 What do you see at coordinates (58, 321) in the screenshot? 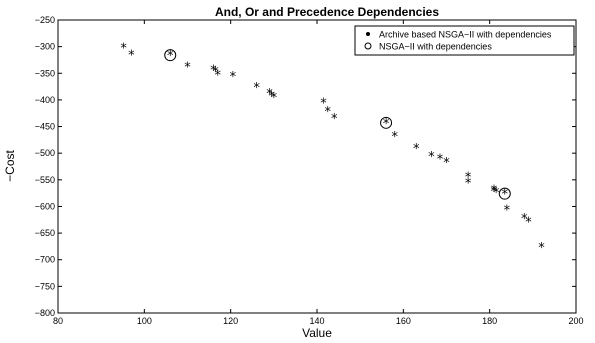
I see `x-tick-label: 80` at bounding box center [58, 321].